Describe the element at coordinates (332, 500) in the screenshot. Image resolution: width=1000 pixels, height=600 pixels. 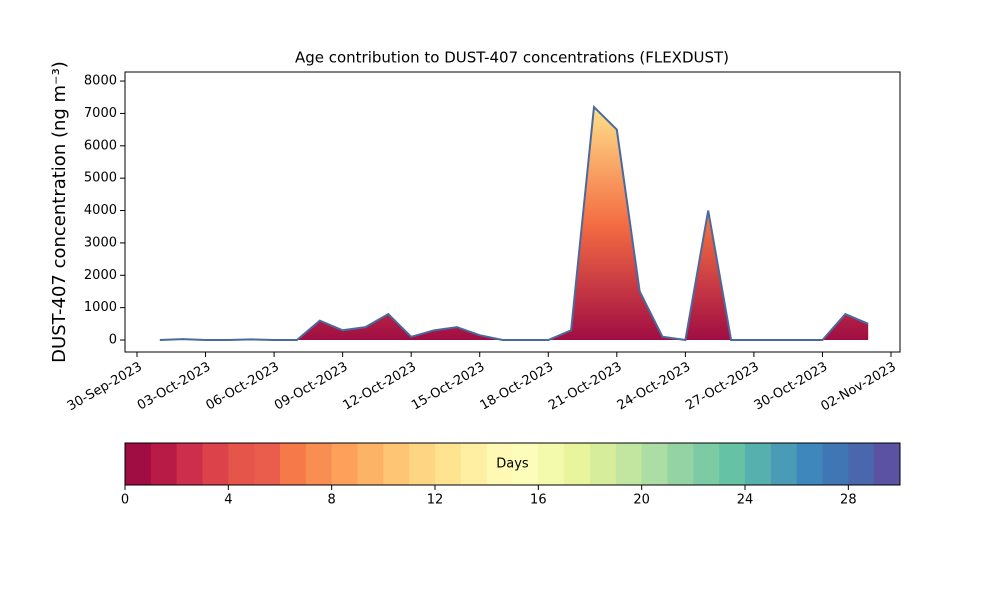
I see `colorbar-tick-label: 8` at that location.